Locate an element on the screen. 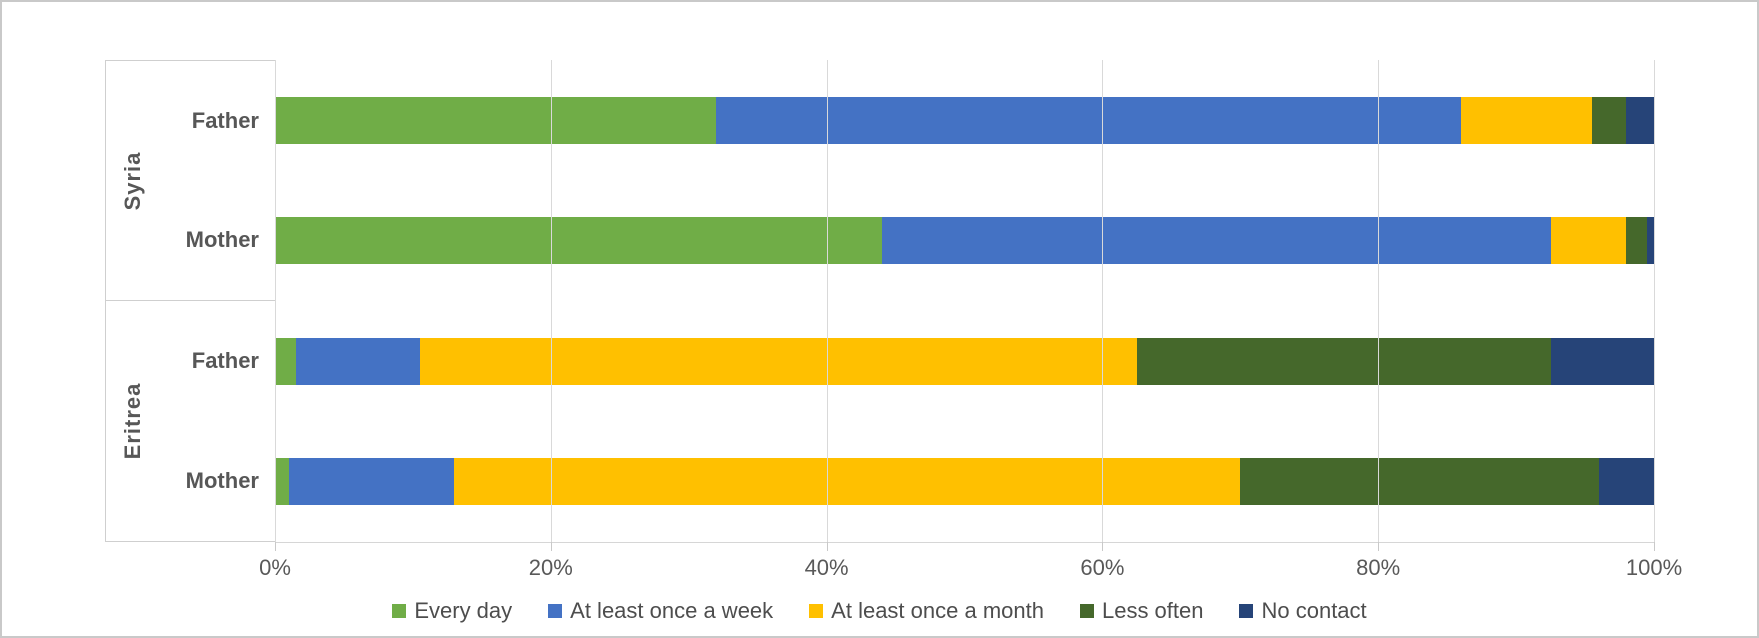 The image size is (1759, 638). tick-label: 80% is located at coordinates (1378, 567).